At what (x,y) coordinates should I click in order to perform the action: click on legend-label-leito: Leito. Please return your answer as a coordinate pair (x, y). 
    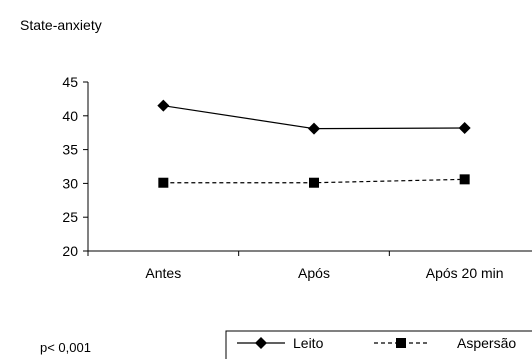
    Looking at the image, I should click on (308, 343).